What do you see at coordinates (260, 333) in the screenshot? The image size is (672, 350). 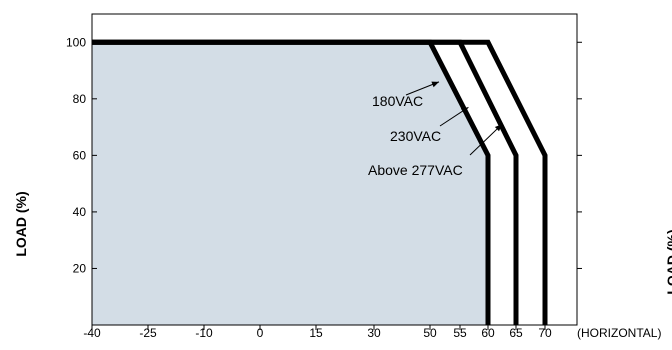 I see `x-tick-label: 0` at bounding box center [260, 333].